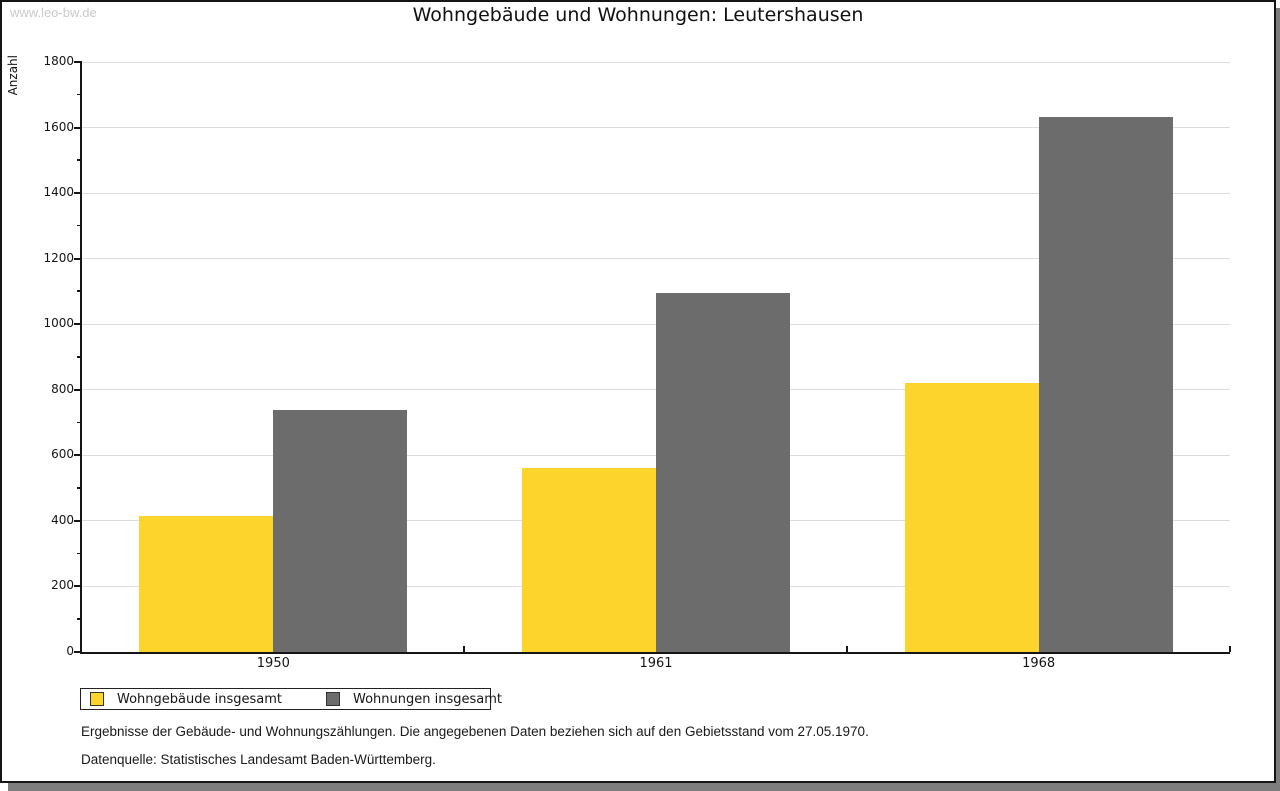  Describe the element at coordinates (656, 663) in the screenshot. I see `x-tick-label: 1961` at that location.